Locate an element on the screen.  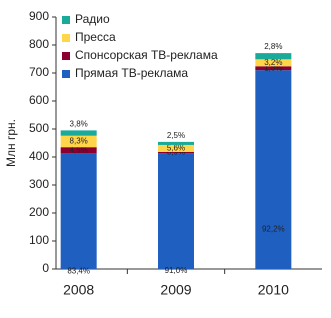
share-label: 0,9% is located at coordinates (176, 152).